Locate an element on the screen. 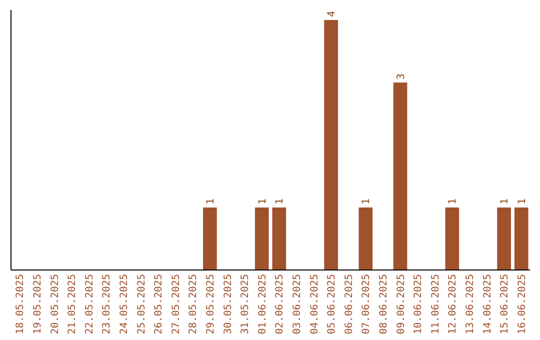 This screenshot has height=340, width=540. x-tick-label: 04.06.2025 is located at coordinates (314, 304).